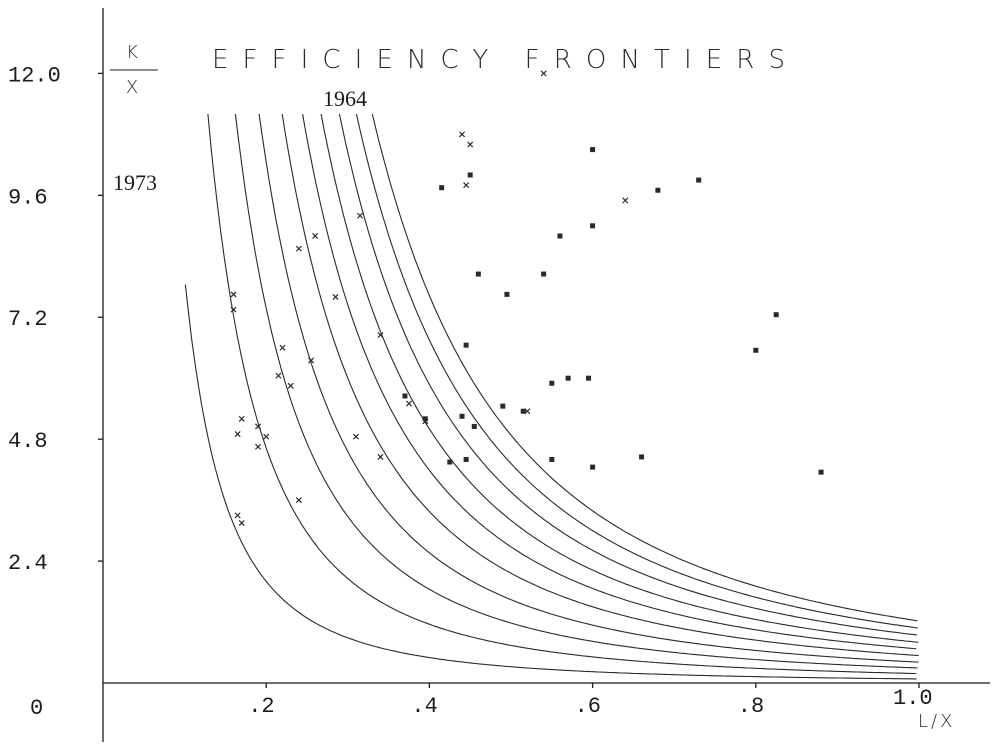 This screenshot has width=994, height=744. What do you see at coordinates (588, 706) in the screenshot?
I see `x-tick-label: .6` at bounding box center [588, 706].